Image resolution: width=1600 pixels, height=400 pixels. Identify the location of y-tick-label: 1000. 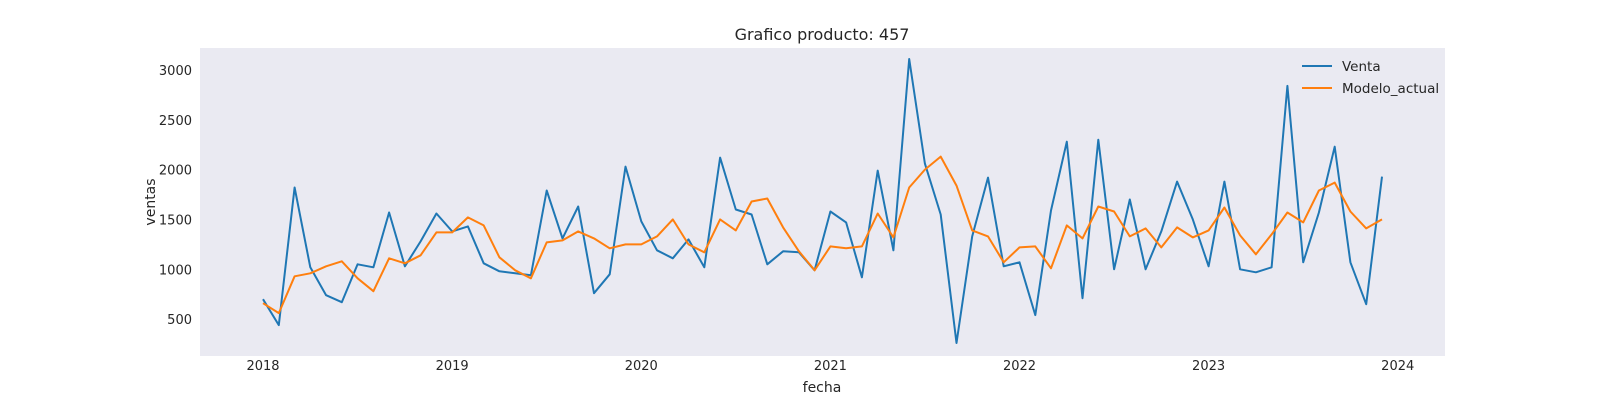
(175, 270).